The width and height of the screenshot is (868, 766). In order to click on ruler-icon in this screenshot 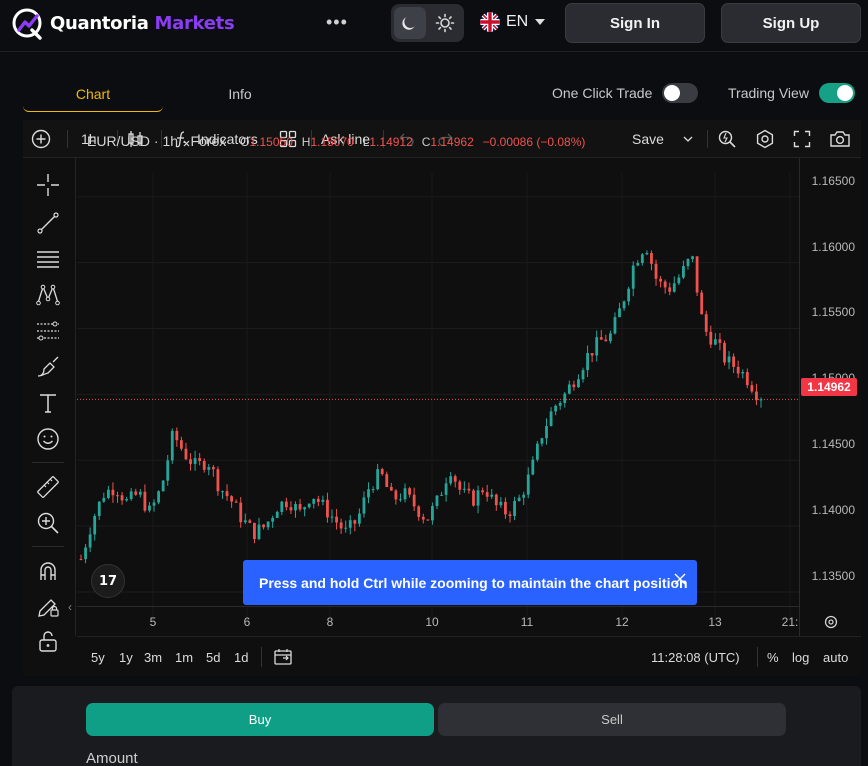, I will do `click(48, 487)`.